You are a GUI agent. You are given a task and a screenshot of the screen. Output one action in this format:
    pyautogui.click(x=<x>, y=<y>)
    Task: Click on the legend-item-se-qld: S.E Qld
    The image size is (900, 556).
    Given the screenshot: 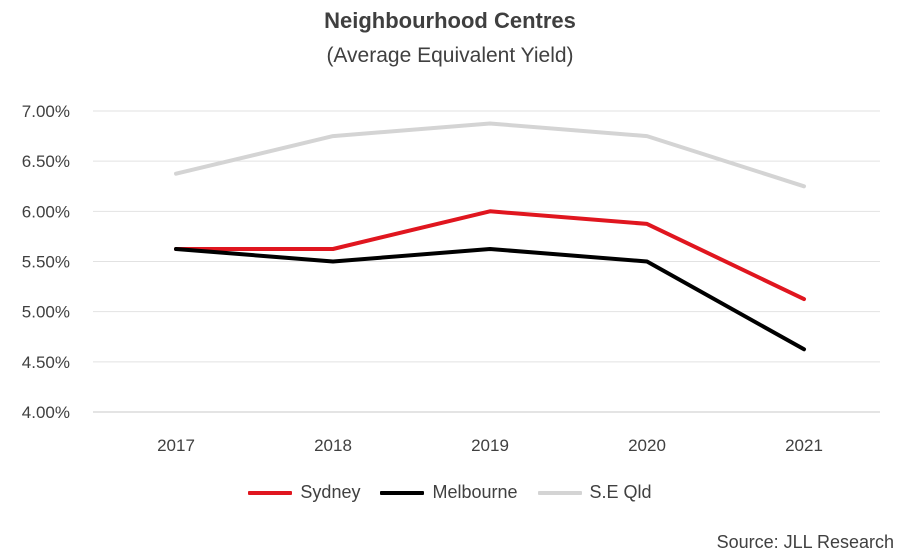 What is the action you would take?
    pyautogui.click(x=594, y=492)
    